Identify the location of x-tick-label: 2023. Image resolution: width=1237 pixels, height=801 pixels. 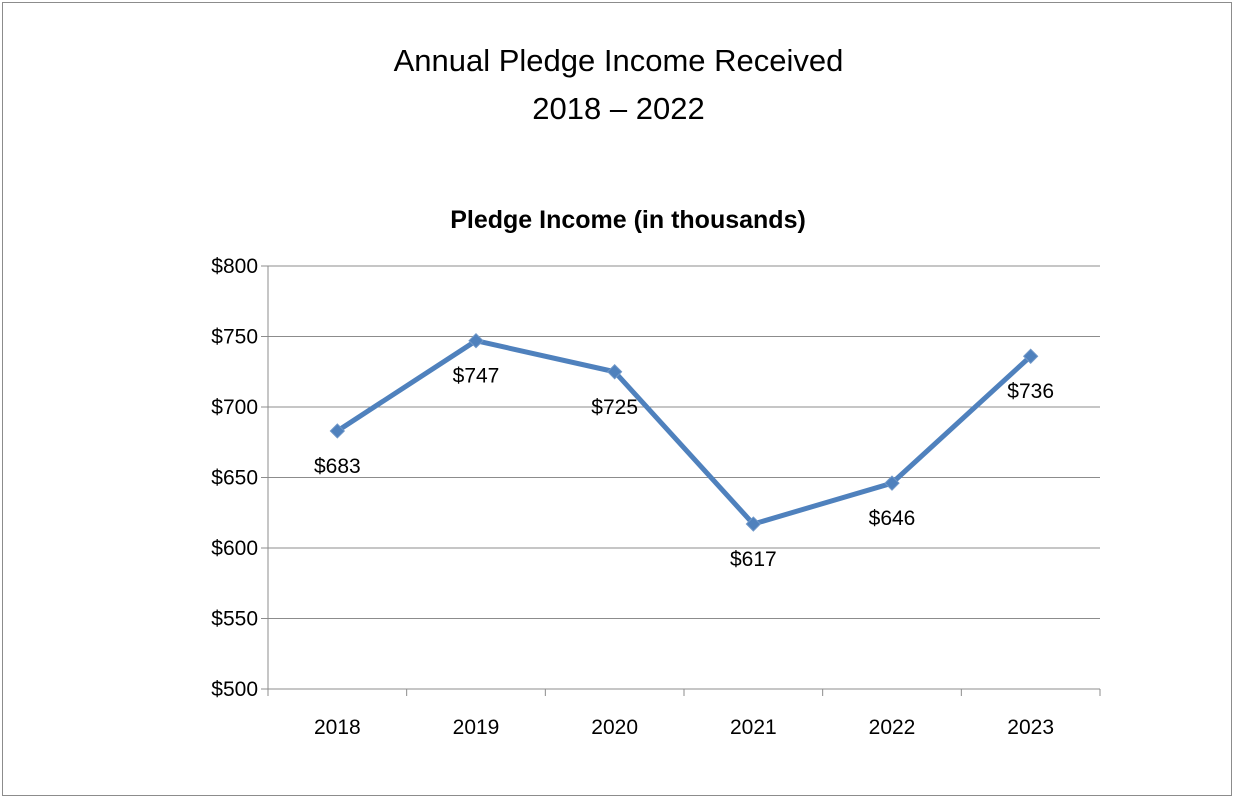
(1030, 727).